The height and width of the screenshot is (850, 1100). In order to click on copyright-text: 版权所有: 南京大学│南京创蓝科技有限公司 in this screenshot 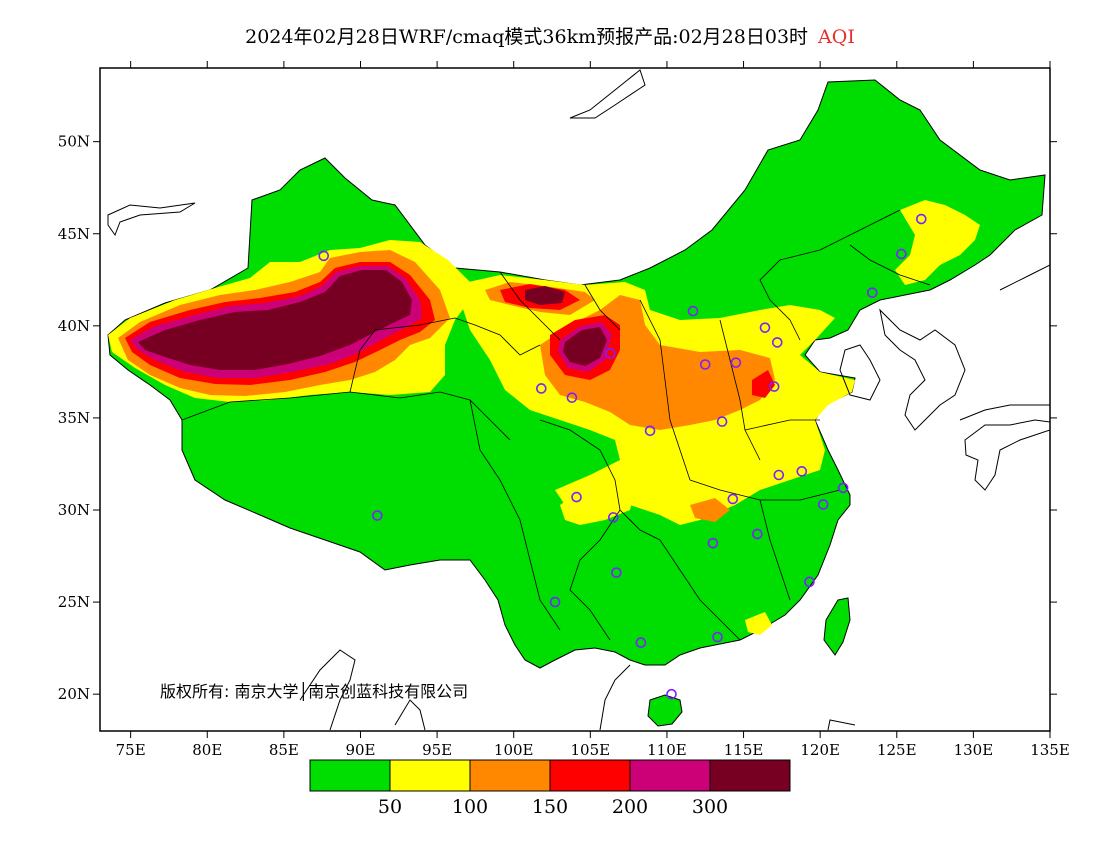, I will do `click(314, 691)`.